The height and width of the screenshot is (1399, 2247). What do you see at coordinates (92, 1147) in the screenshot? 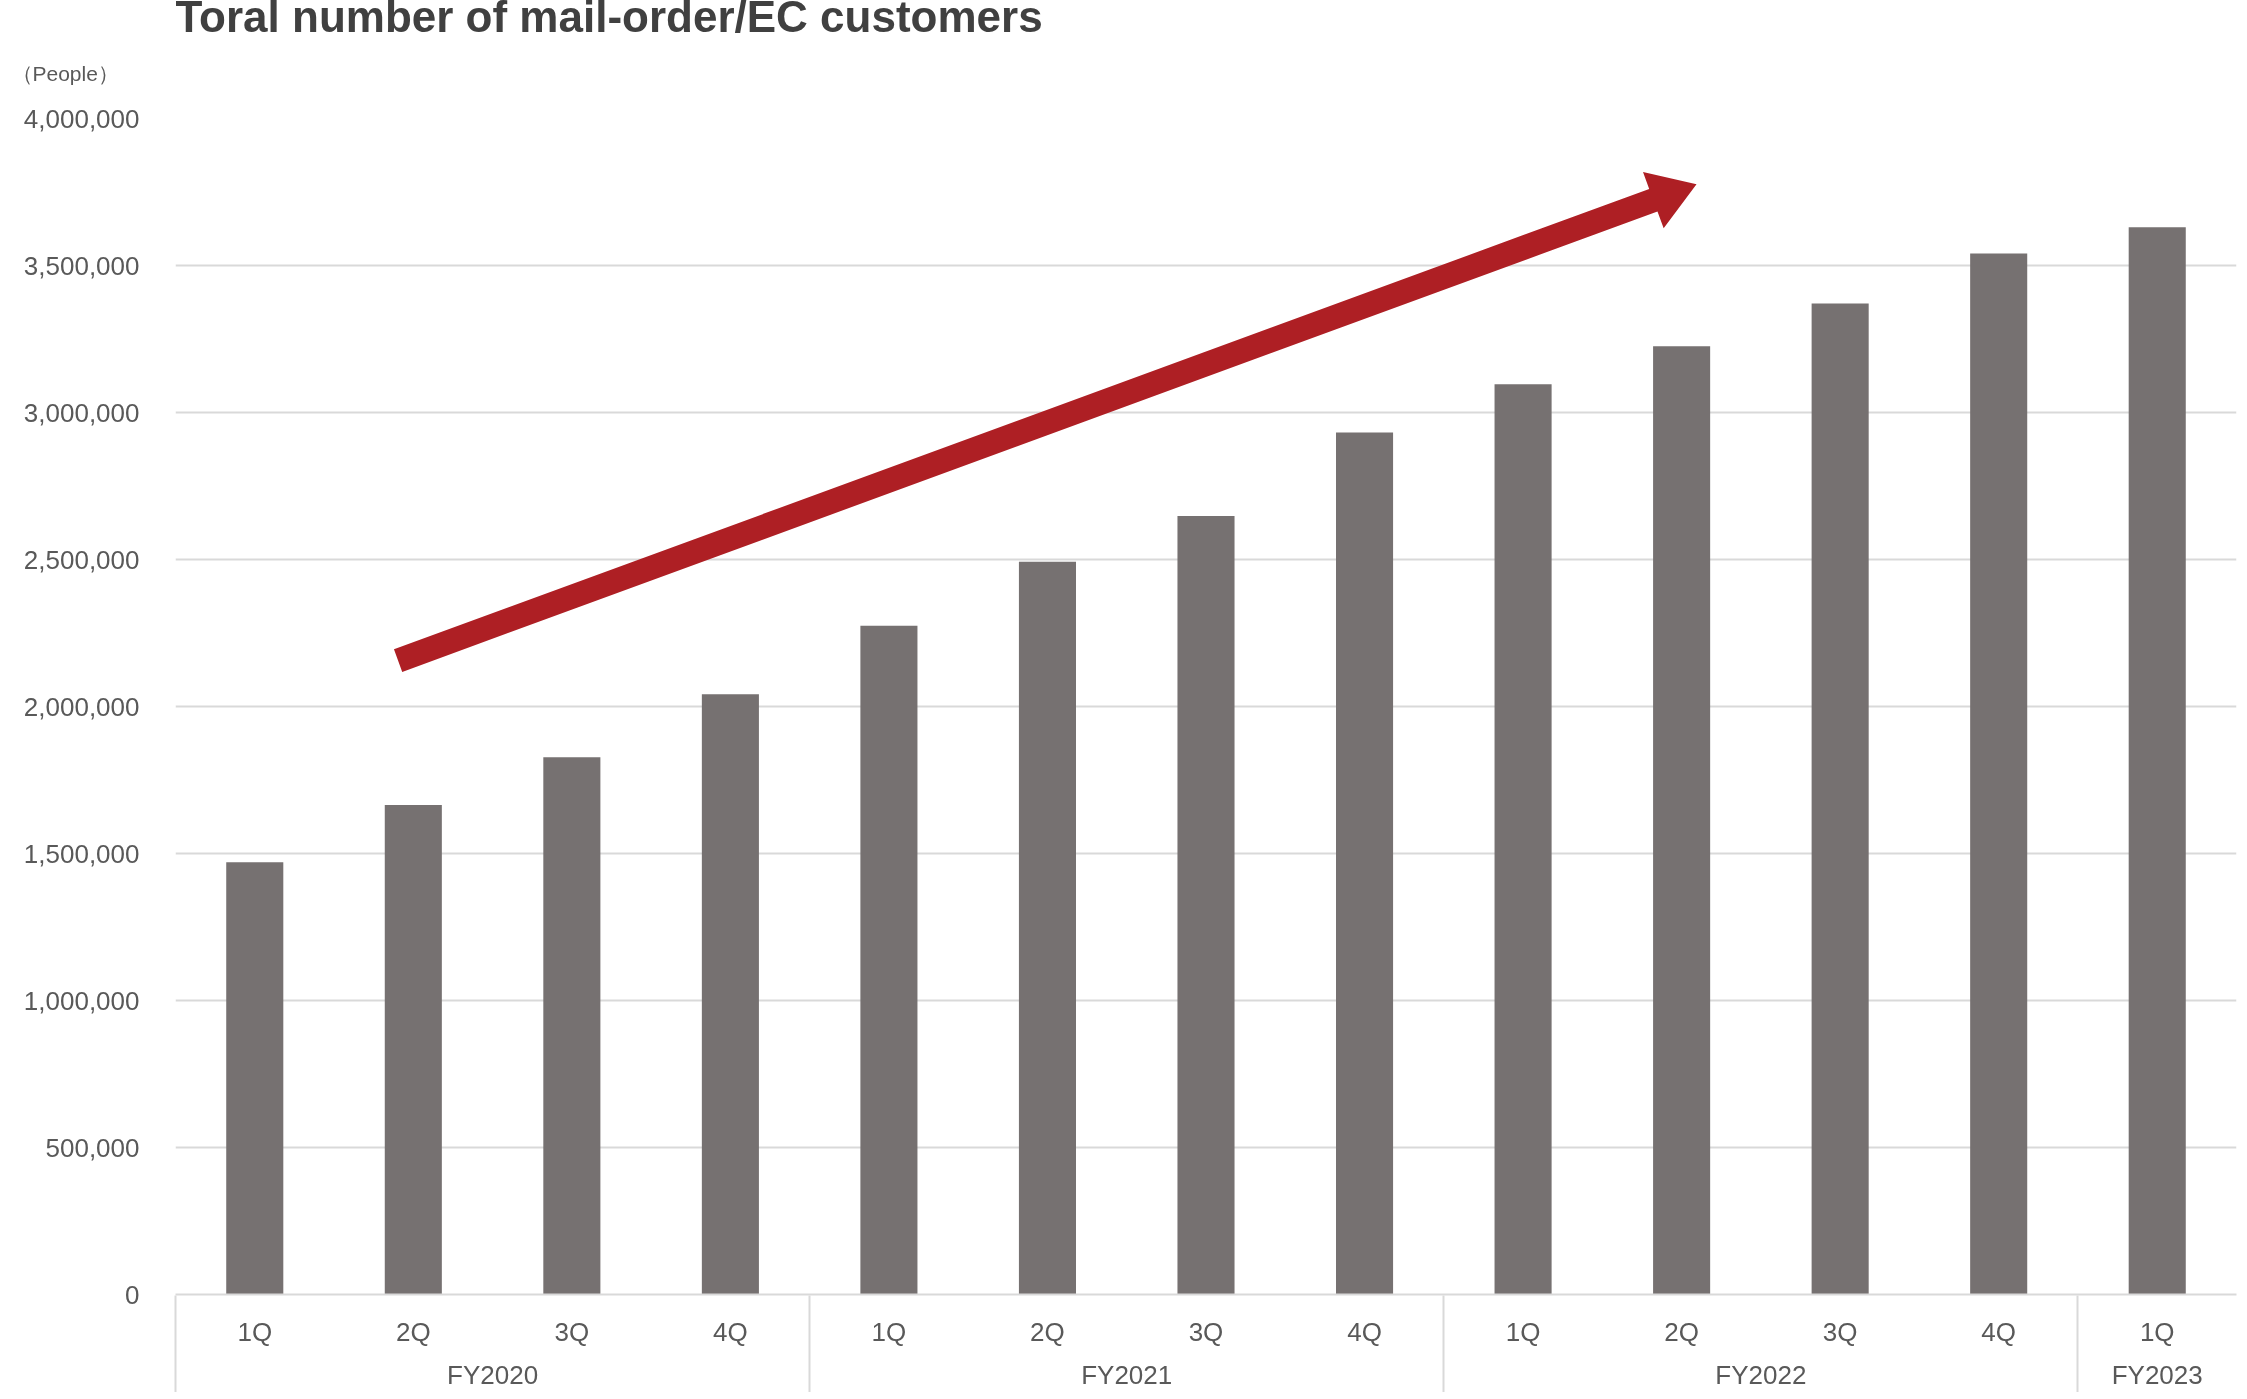
I see `y-tick-label: 500,000` at bounding box center [92, 1147].